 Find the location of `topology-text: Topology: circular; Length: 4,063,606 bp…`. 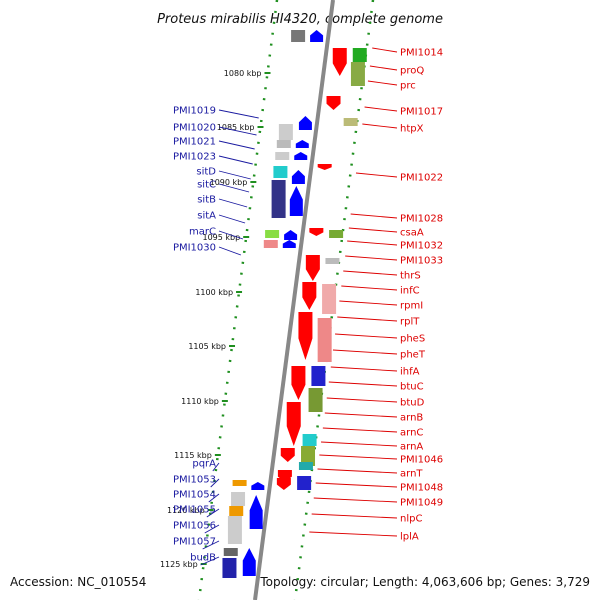

topology-text: Topology: circular; Length: 4,063,606 bp… is located at coordinates (424, 582).